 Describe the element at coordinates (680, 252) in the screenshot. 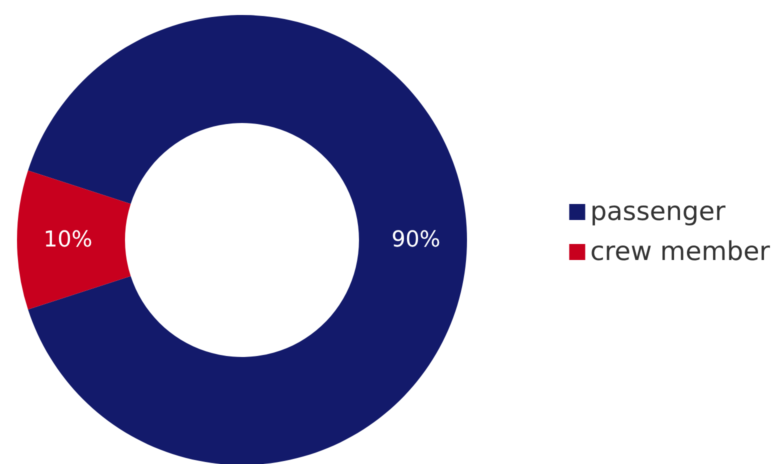

I see `legend-label: crew member` at that location.